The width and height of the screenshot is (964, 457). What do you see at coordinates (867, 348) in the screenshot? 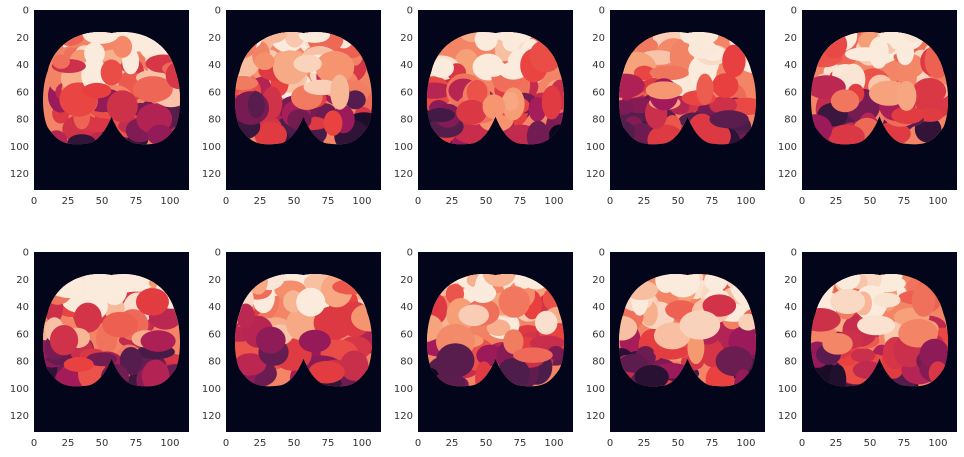
I see `heatmap-panel-10: 0 25 50 75 100 0 20 40 60 80 100 120` at bounding box center [867, 348].